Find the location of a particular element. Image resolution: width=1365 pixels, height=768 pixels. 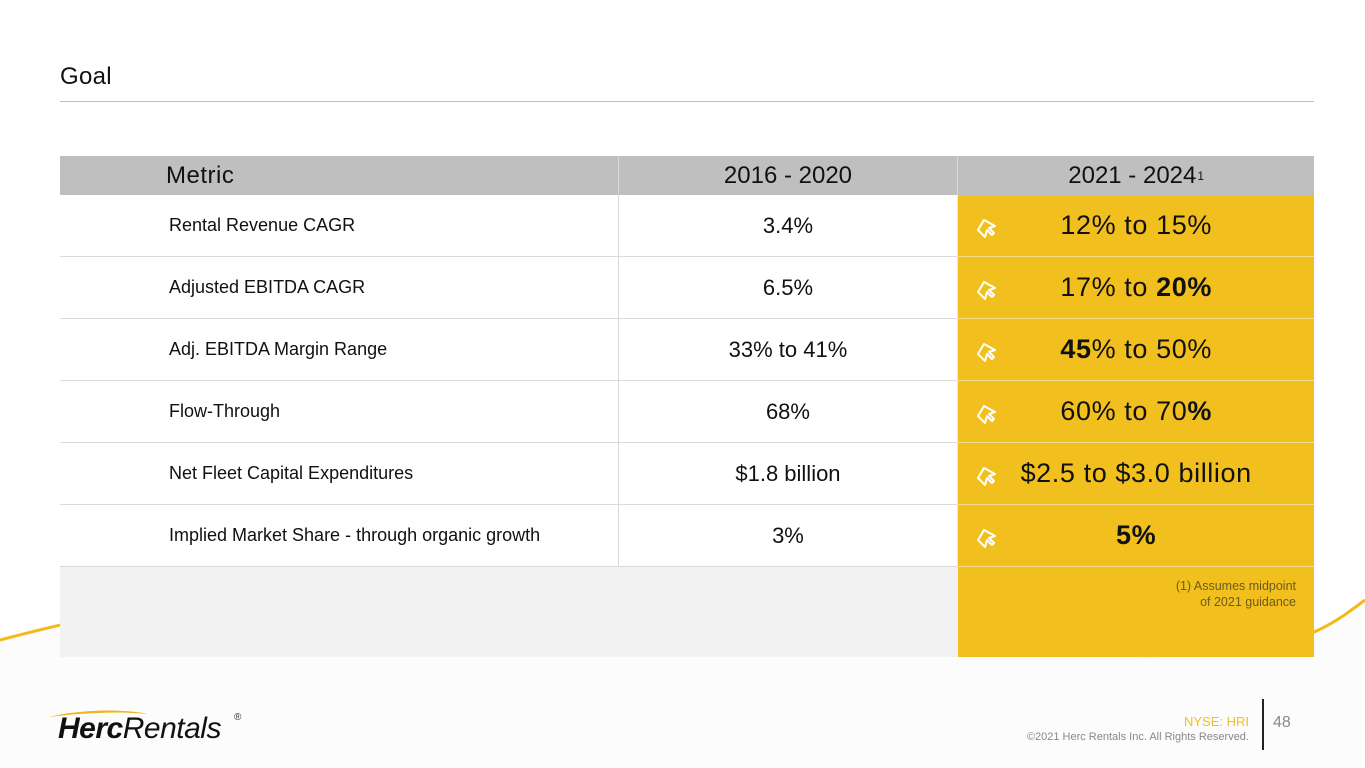

header-metric: Metric is located at coordinates (200, 175).